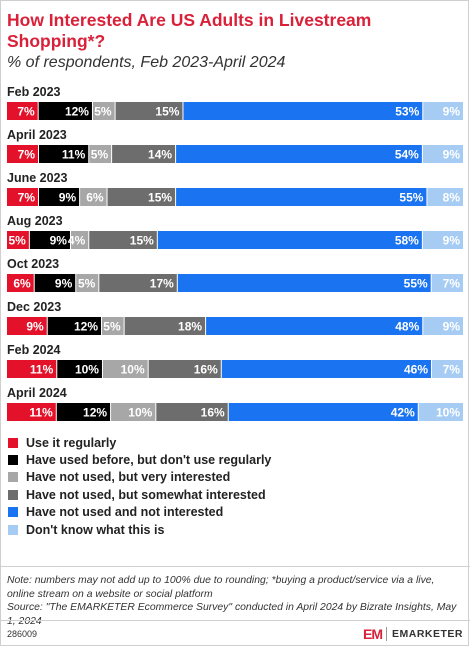  Describe the element at coordinates (160, 155) in the screenshot. I see `data-label-april-2023-have-not-used-but-somewhat-interested: 14%` at that location.